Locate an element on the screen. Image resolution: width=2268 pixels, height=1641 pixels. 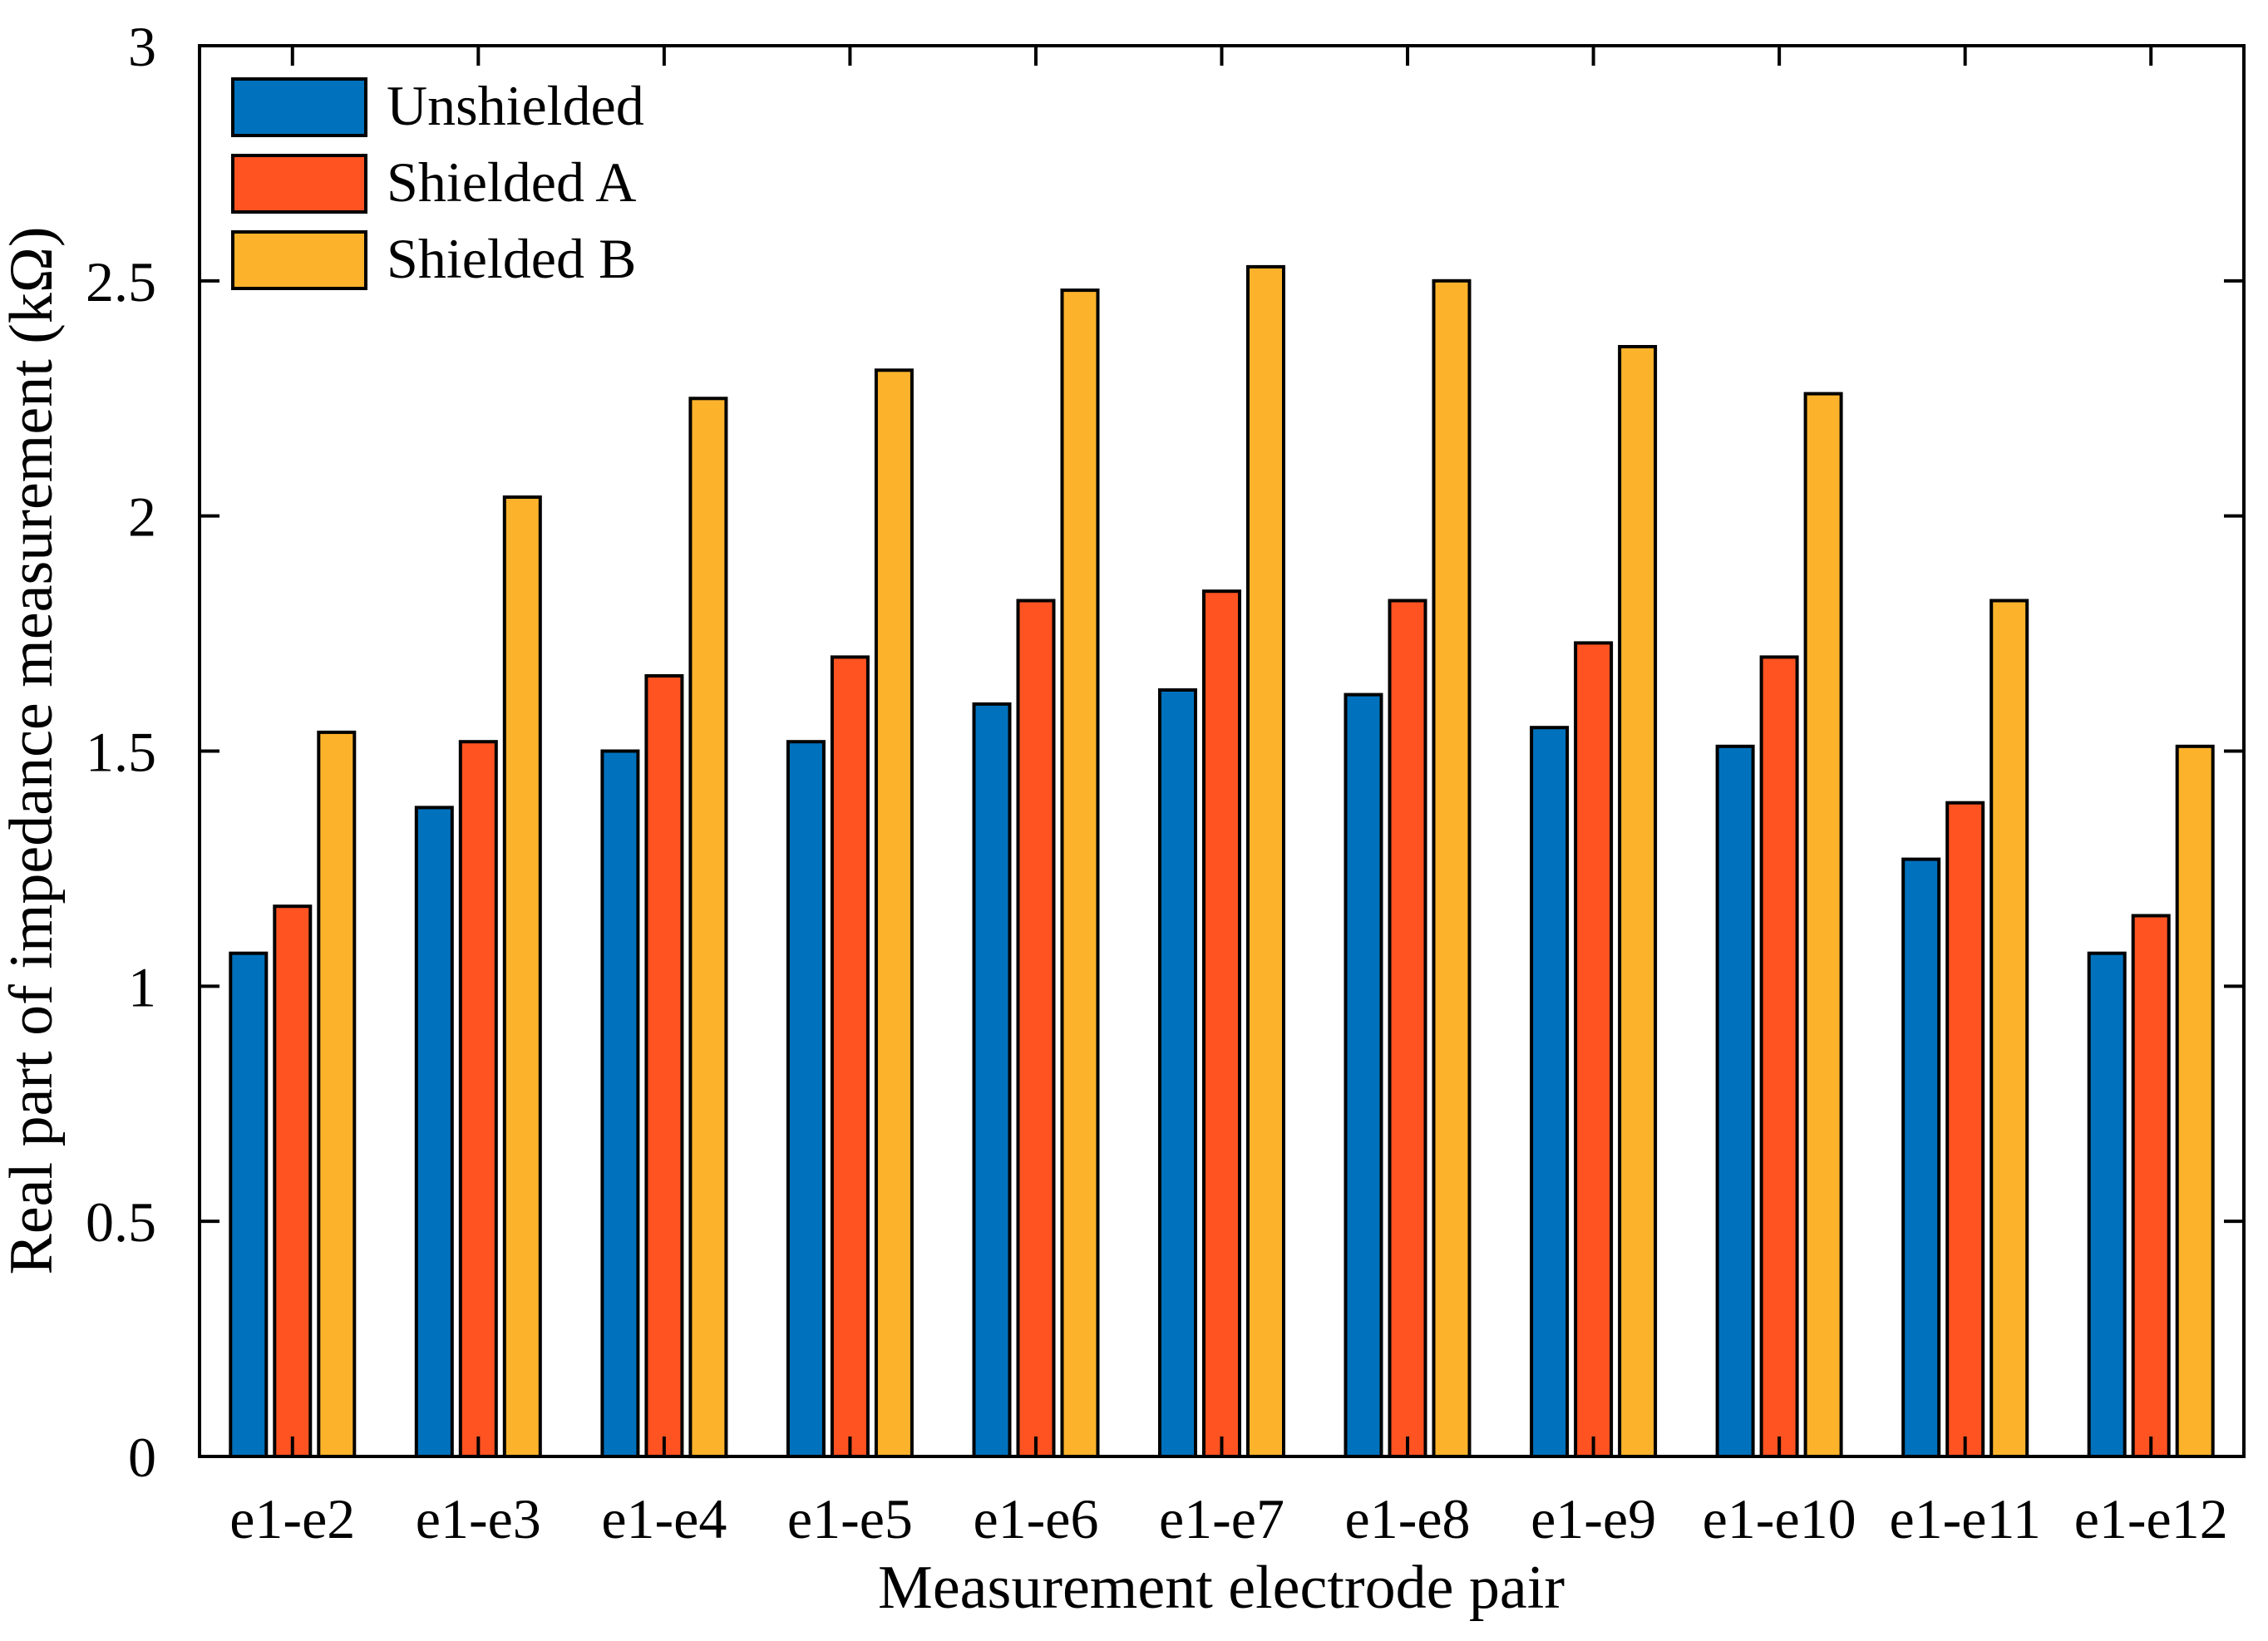
bar-unshielded-e1-e12 is located at coordinates (2107, 1205).